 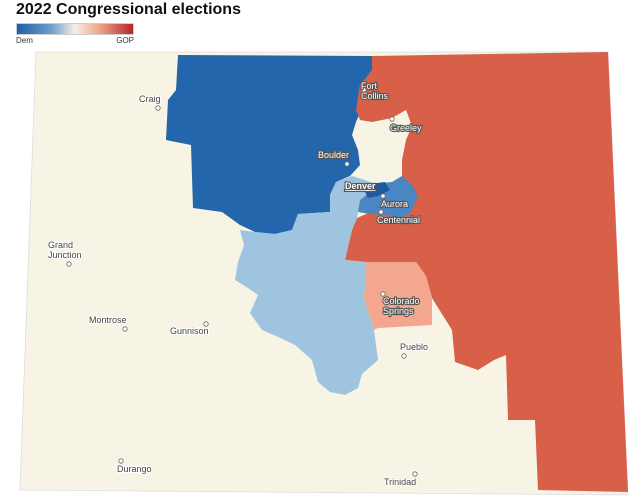 What do you see at coordinates (392, 119) in the screenshot?
I see `city-marker-greeley` at bounding box center [392, 119].